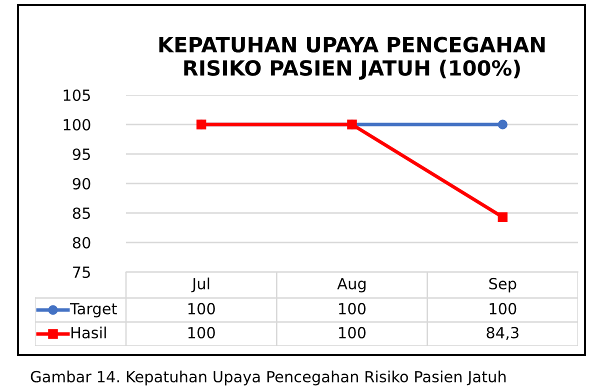 This screenshot has width=593, height=392. Describe the element at coordinates (502, 333) in the screenshot. I see `data-label: 84,3` at that location.